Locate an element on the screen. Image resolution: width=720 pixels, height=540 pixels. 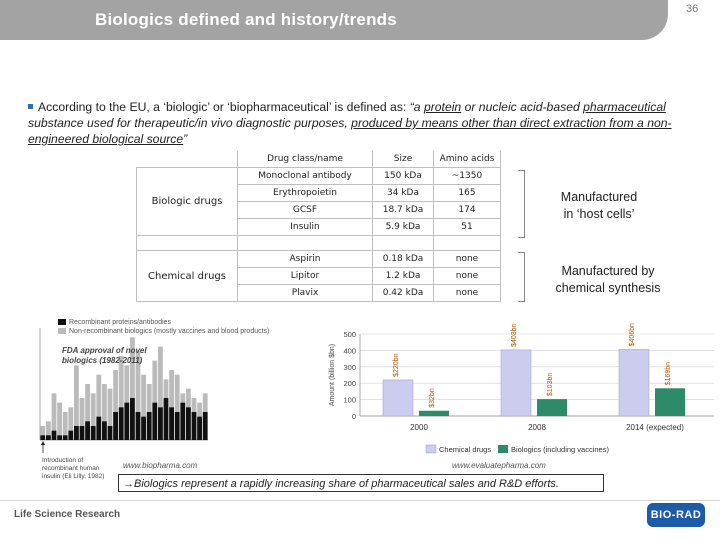
footer-divider is located at coordinates (360, 500).